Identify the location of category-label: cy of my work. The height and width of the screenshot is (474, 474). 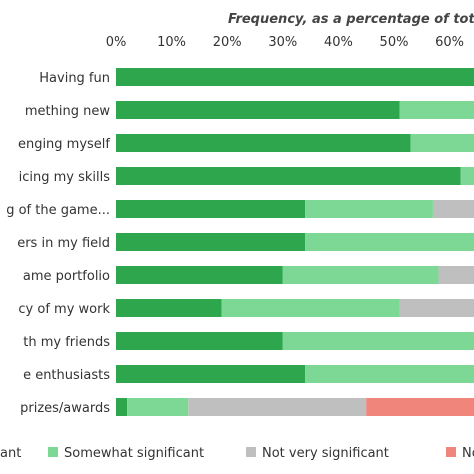
(64, 309).